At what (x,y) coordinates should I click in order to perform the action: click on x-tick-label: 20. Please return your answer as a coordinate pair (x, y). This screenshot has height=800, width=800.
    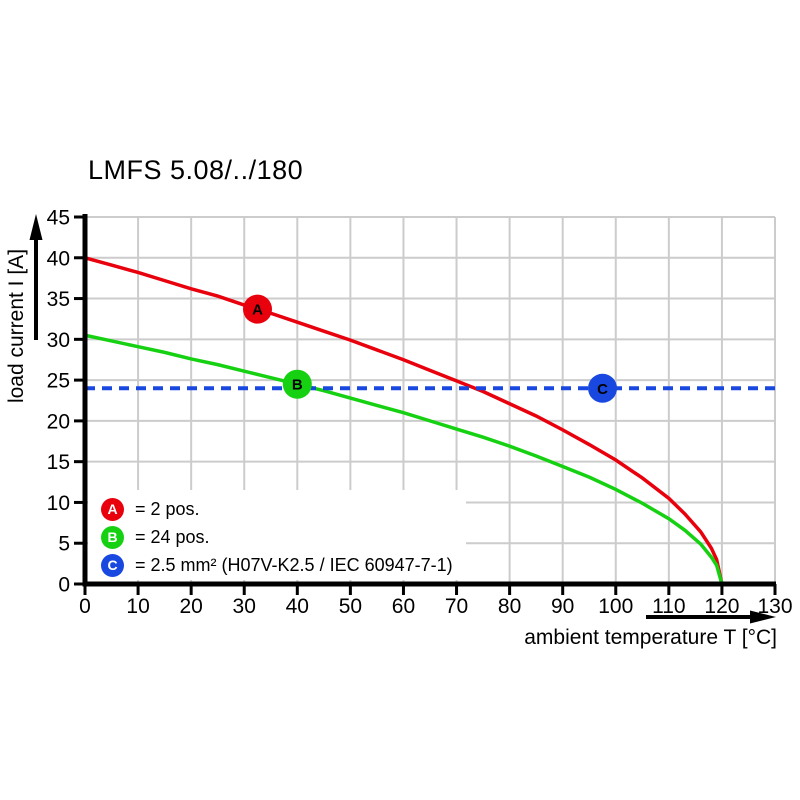
    Looking at the image, I should click on (190, 606).